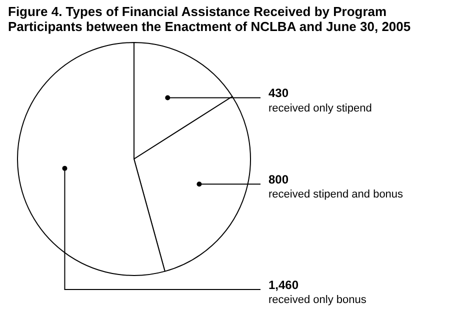 This screenshot has height=316, width=458. Describe the element at coordinates (320, 108) in the screenshot. I see `slice-label: received only stipend` at that location.